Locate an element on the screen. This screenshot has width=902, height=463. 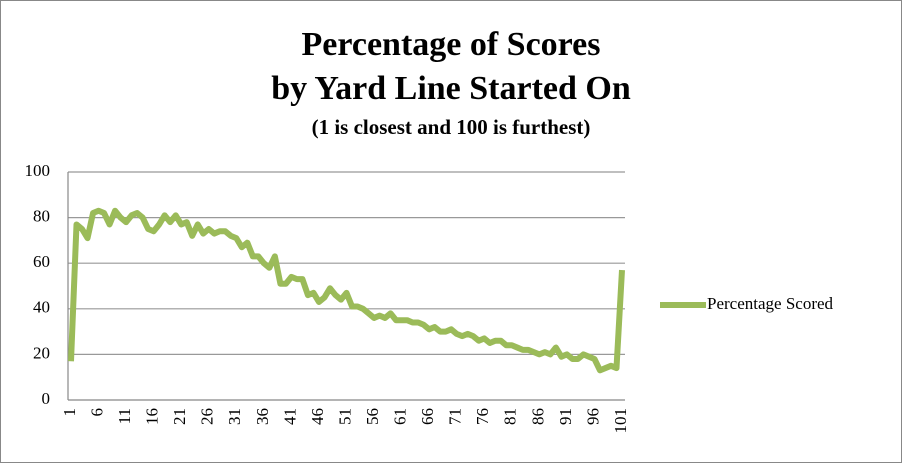
chart-title: Percentage of Scores is located at coordinates (451, 44).